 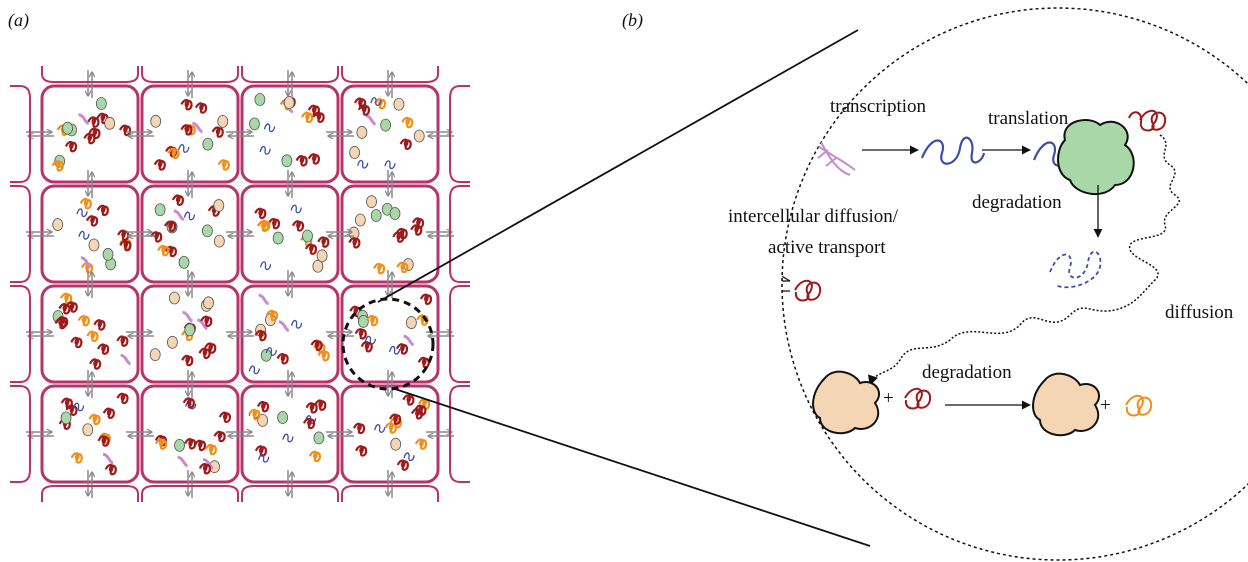 What do you see at coordinates (18, 20) in the screenshot?
I see `panel-label: (a)` at bounding box center [18, 20].